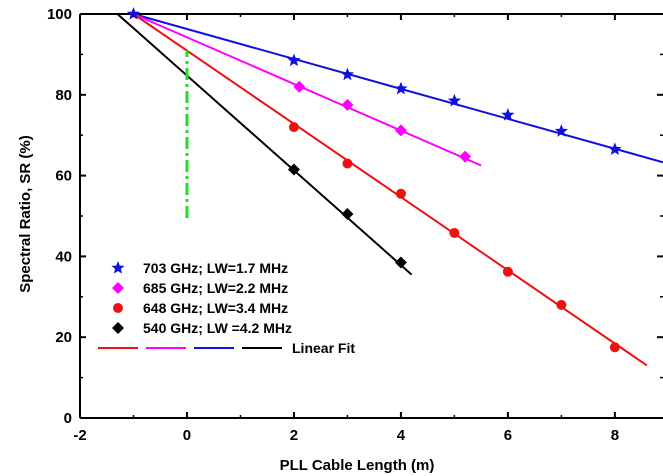 The image size is (663, 476). Describe the element at coordinates (25, 214) in the screenshot. I see `y-axis-label: Spectral Ratio, SR (%)` at that location.